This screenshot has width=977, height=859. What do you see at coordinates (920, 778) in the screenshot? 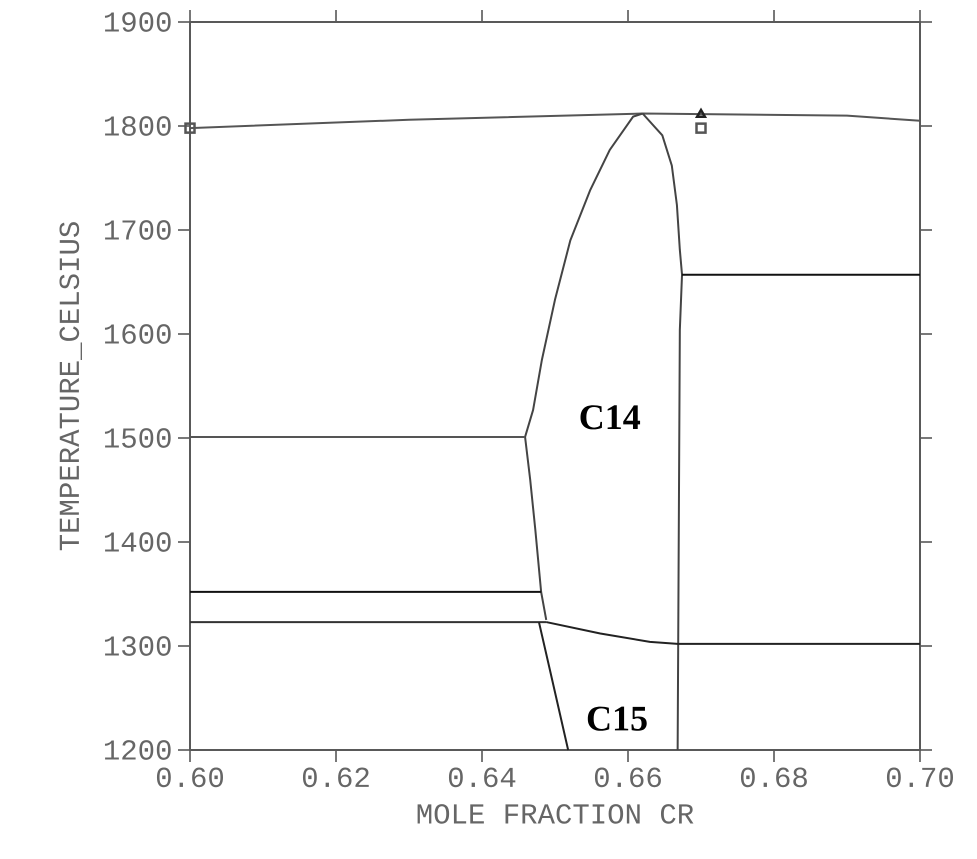
I see `x-tick-label: 0.70` at bounding box center [920, 778].